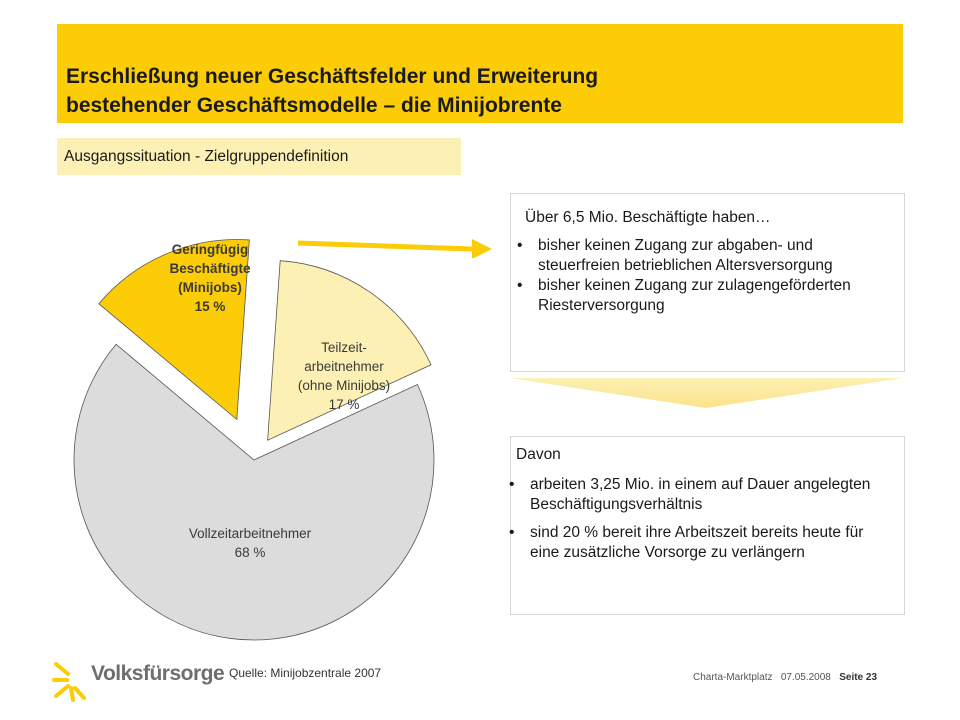 The width and height of the screenshot is (960, 720). I want to click on slice-label-minijobs: Geringfügig Beschäftigte (Minijobs) 15 %, so click(210, 278).